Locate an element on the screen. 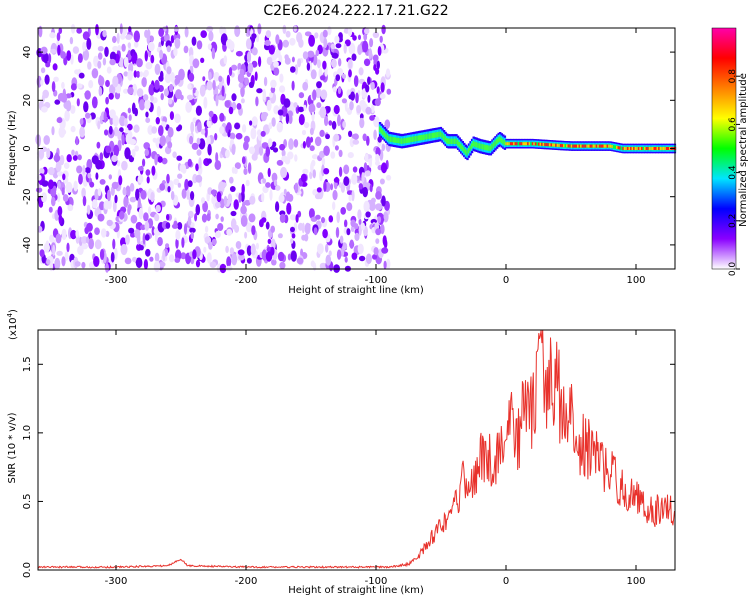 This screenshot has height=600, width=750. snr-y-axis-label: SNR (10 * v/v) is located at coordinates (12, 447).